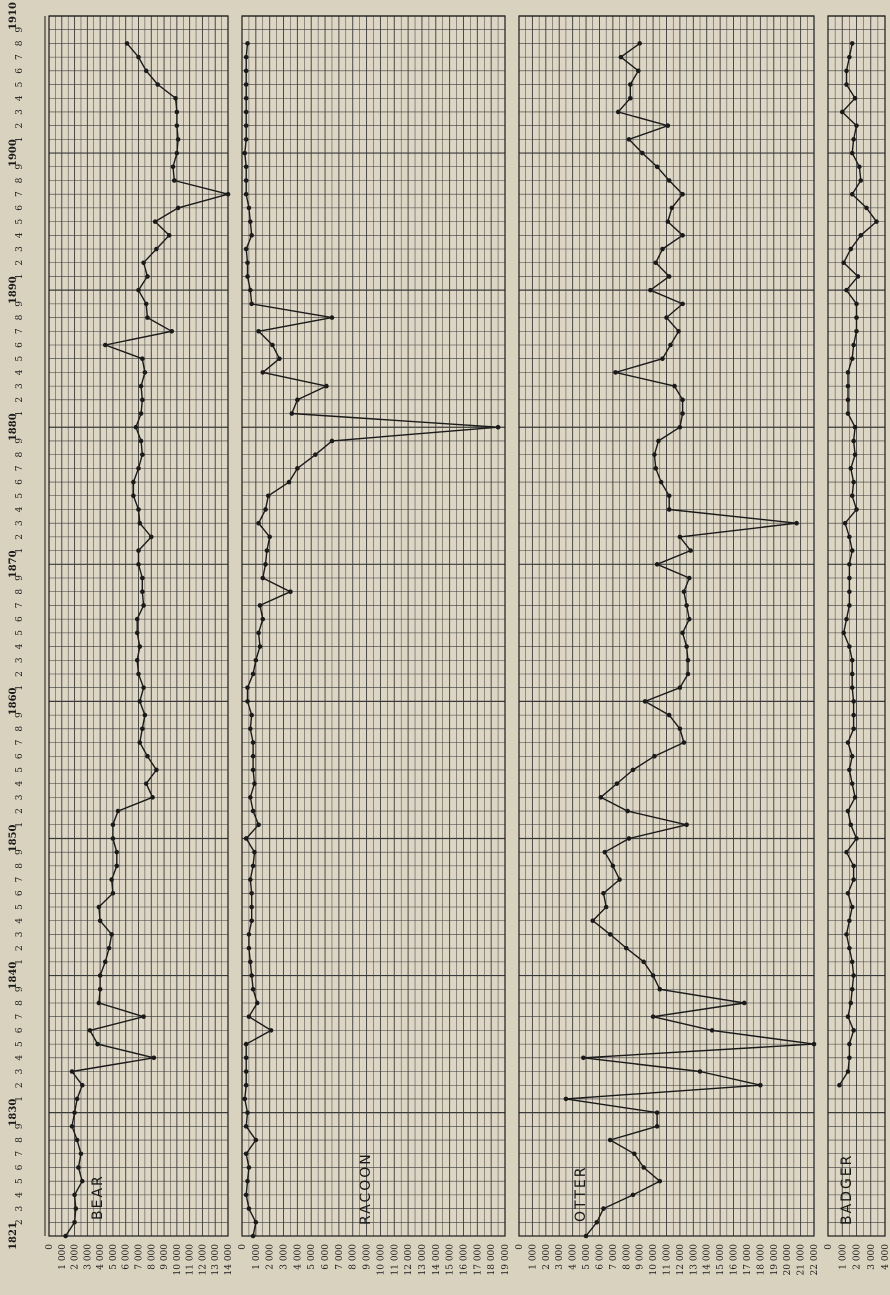 The height and width of the screenshot is (1295, 890). I want to click on y-tick-label: 8 000, so click(627, 1257).